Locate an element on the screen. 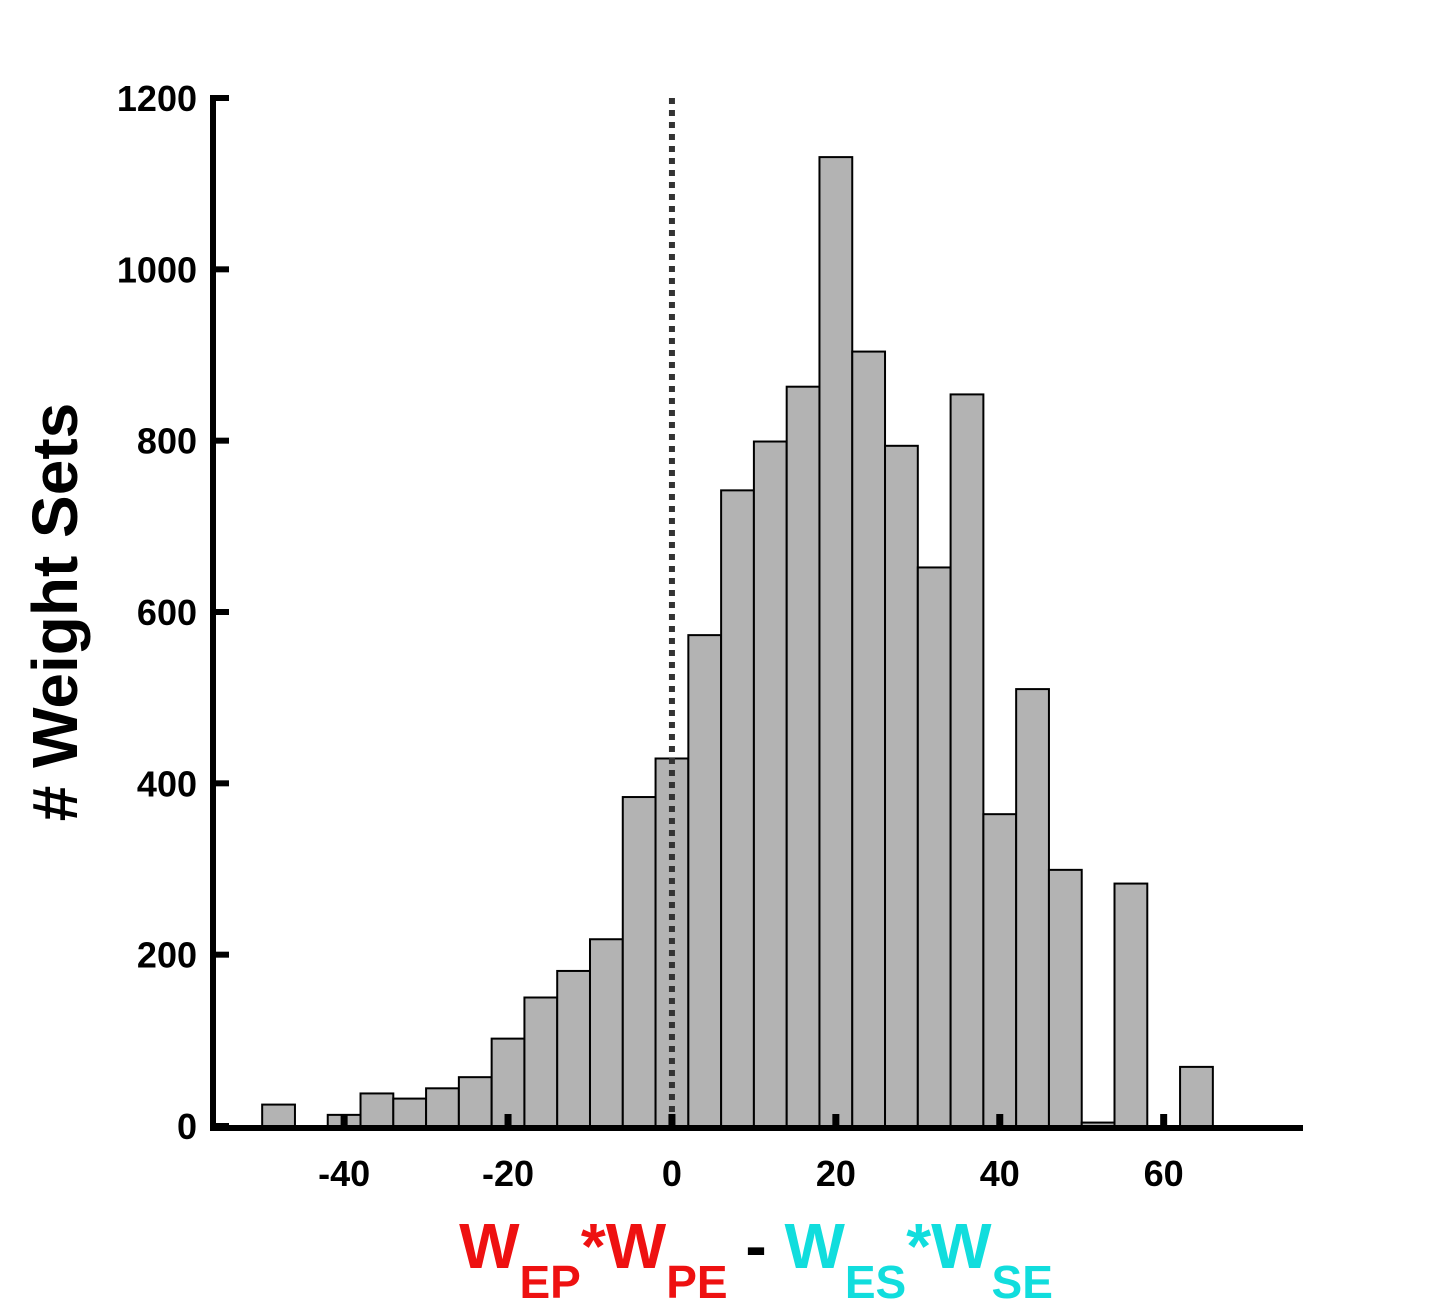 The image size is (1437, 1313). y-ticks-group: 0 200 400 600 800 1000 1200 is located at coordinates (173, 612).